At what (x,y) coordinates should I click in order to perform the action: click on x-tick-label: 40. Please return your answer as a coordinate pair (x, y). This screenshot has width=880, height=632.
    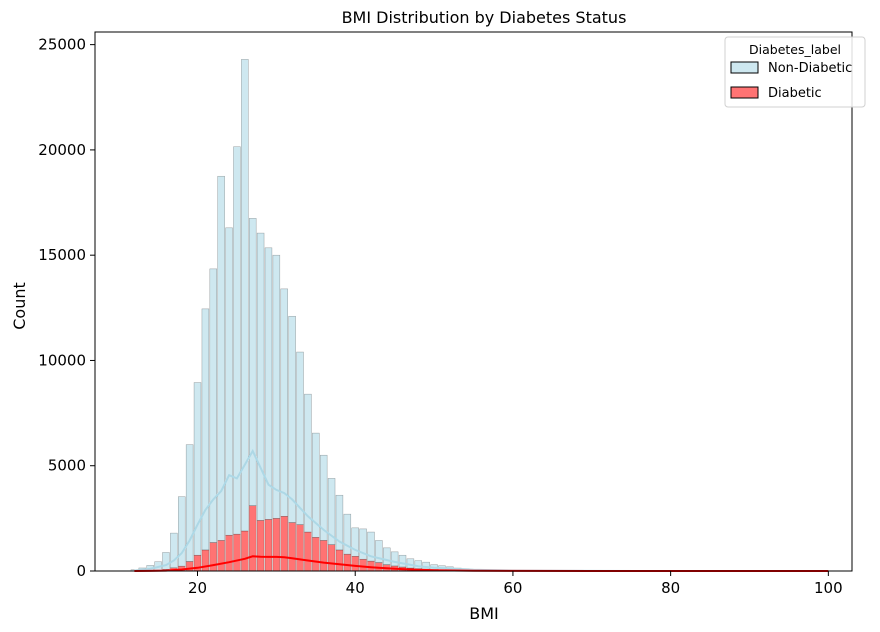
    Looking at the image, I should click on (355, 588).